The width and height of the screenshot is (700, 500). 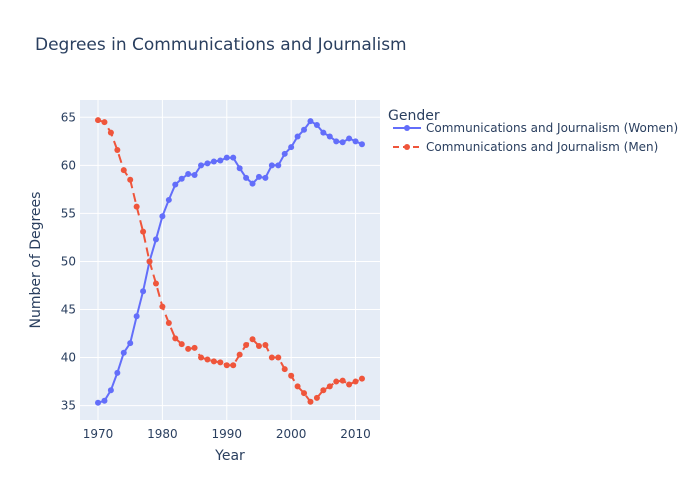 I want to click on x-tick-label: 2010, so click(x=355, y=434).